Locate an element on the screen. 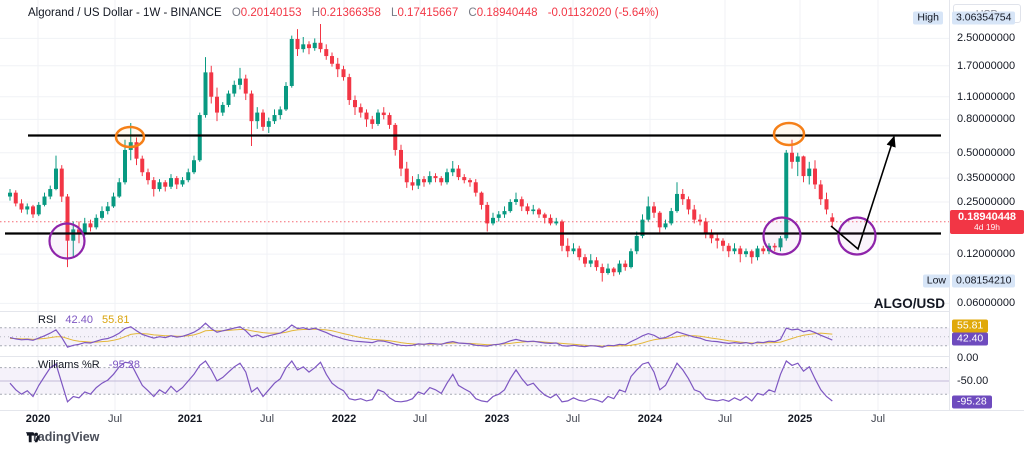 The image size is (1024, 454). low-price-label: Low is located at coordinates (936, 281).